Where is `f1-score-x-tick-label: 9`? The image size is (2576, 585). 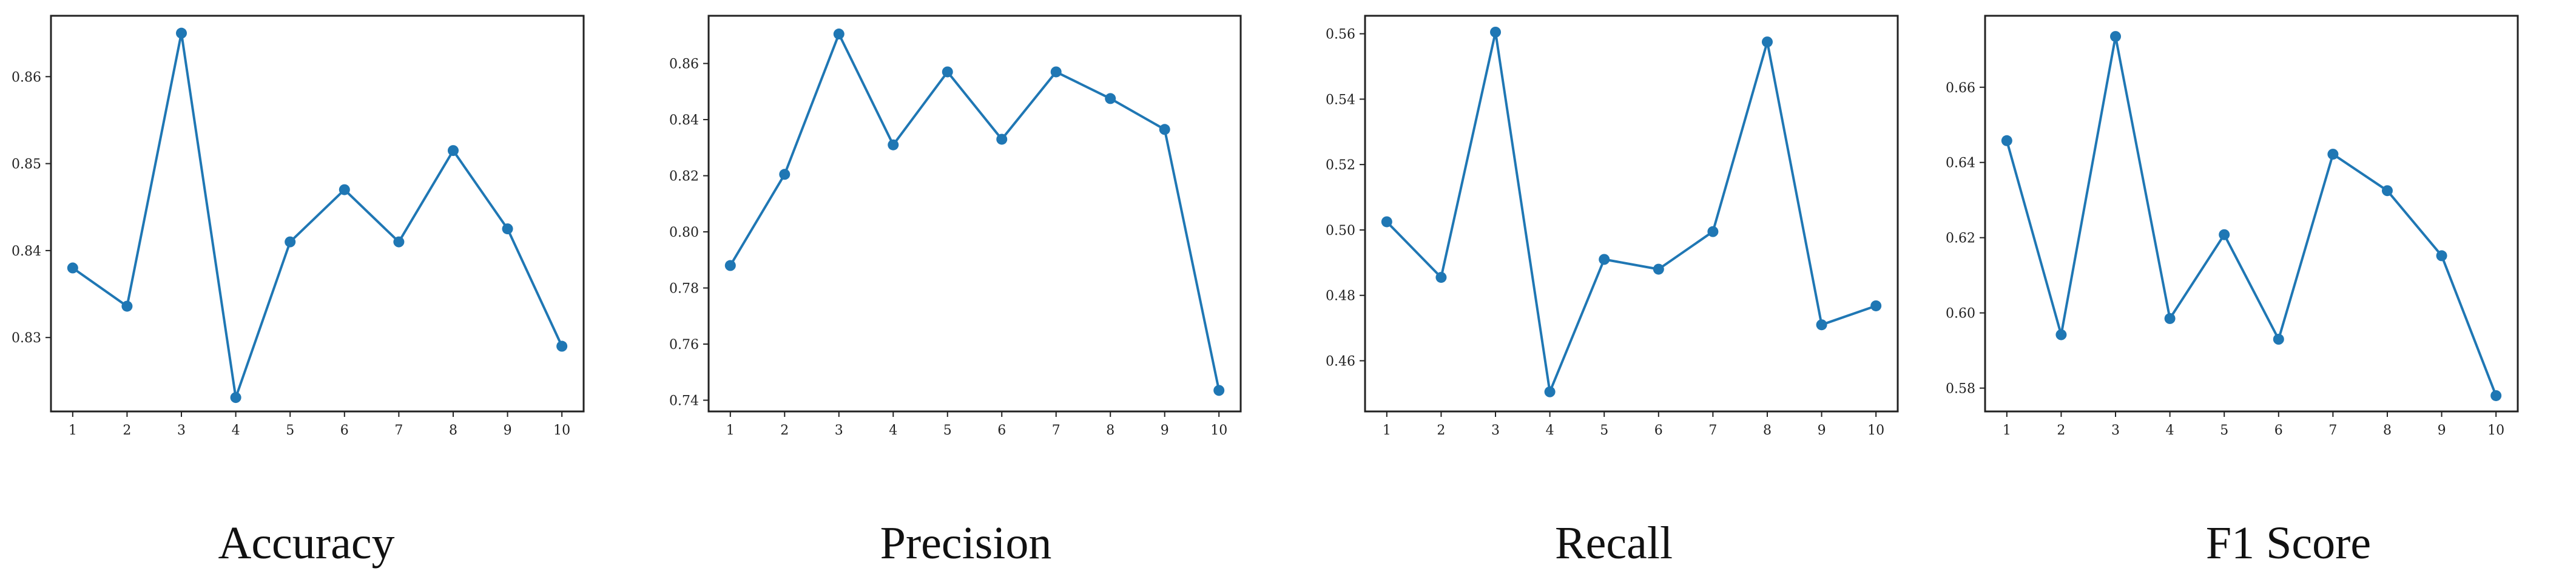
f1-score-x-tick-label: 9 is located at coordinates (2442, 430).